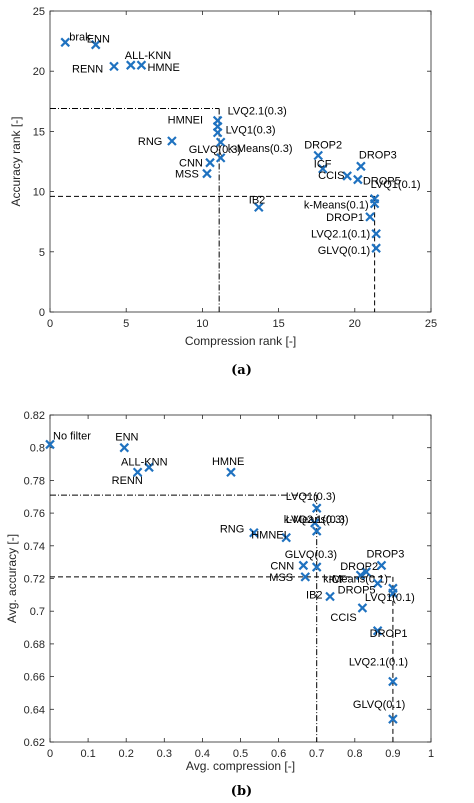 This screenshot has width=474, height=803. What do you see at coordinates (148, 56) in the screenshot?
I see `point-label: ALL-KNN` at bounding box center [148, 56].